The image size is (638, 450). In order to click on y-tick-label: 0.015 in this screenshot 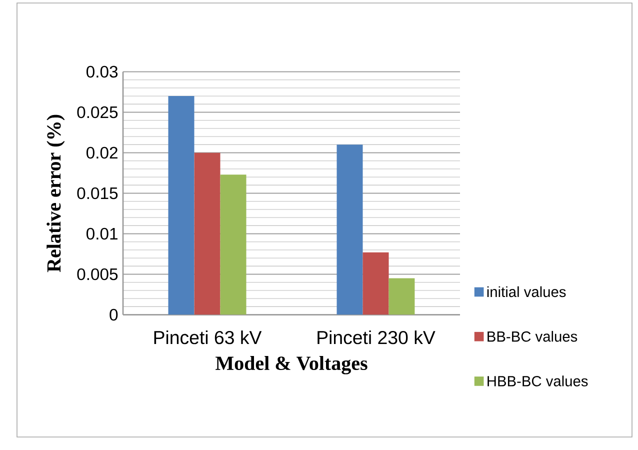, I will do `click(97, 193)`.